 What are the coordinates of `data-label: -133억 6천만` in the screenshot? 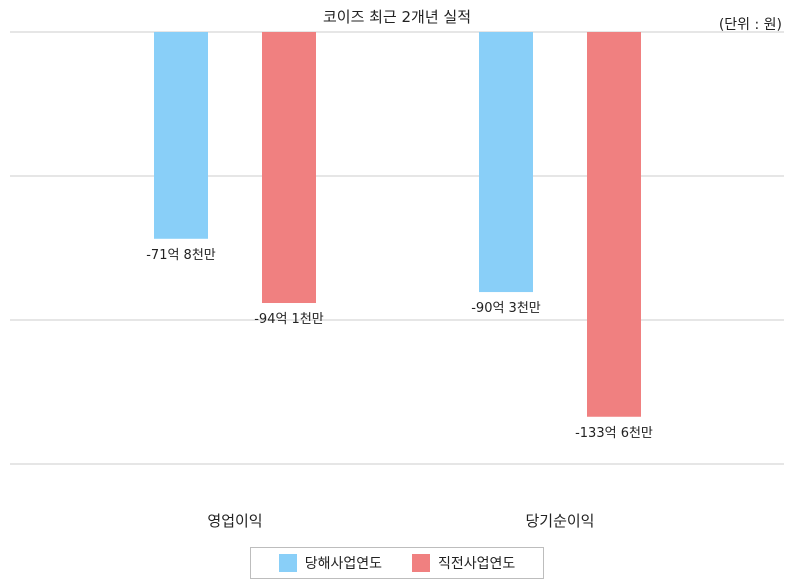 It's located at (614, 433).